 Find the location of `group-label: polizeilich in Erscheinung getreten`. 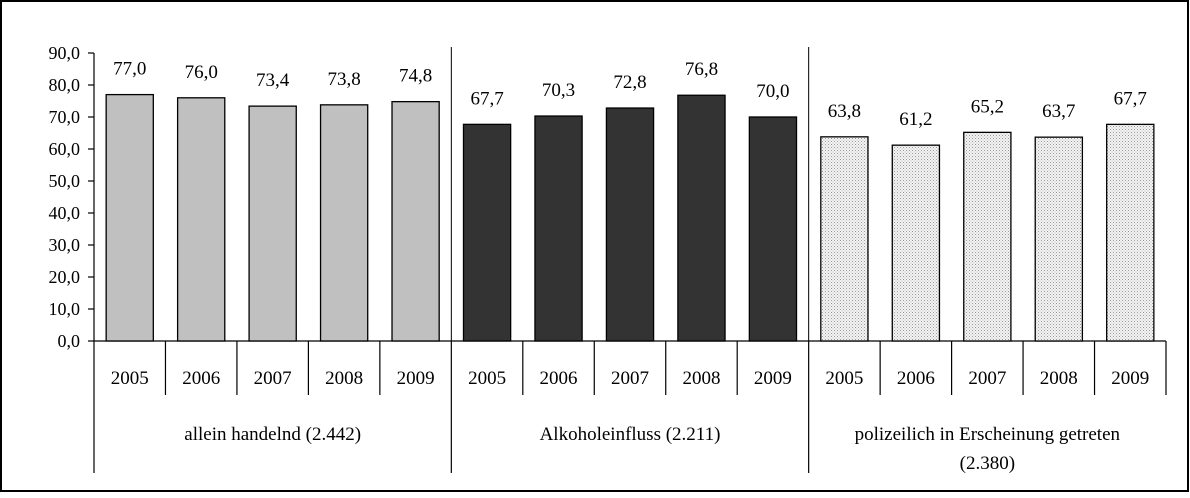

group-label: polizeilich in Erscheinung getreten is located at coordinates (988, 434).